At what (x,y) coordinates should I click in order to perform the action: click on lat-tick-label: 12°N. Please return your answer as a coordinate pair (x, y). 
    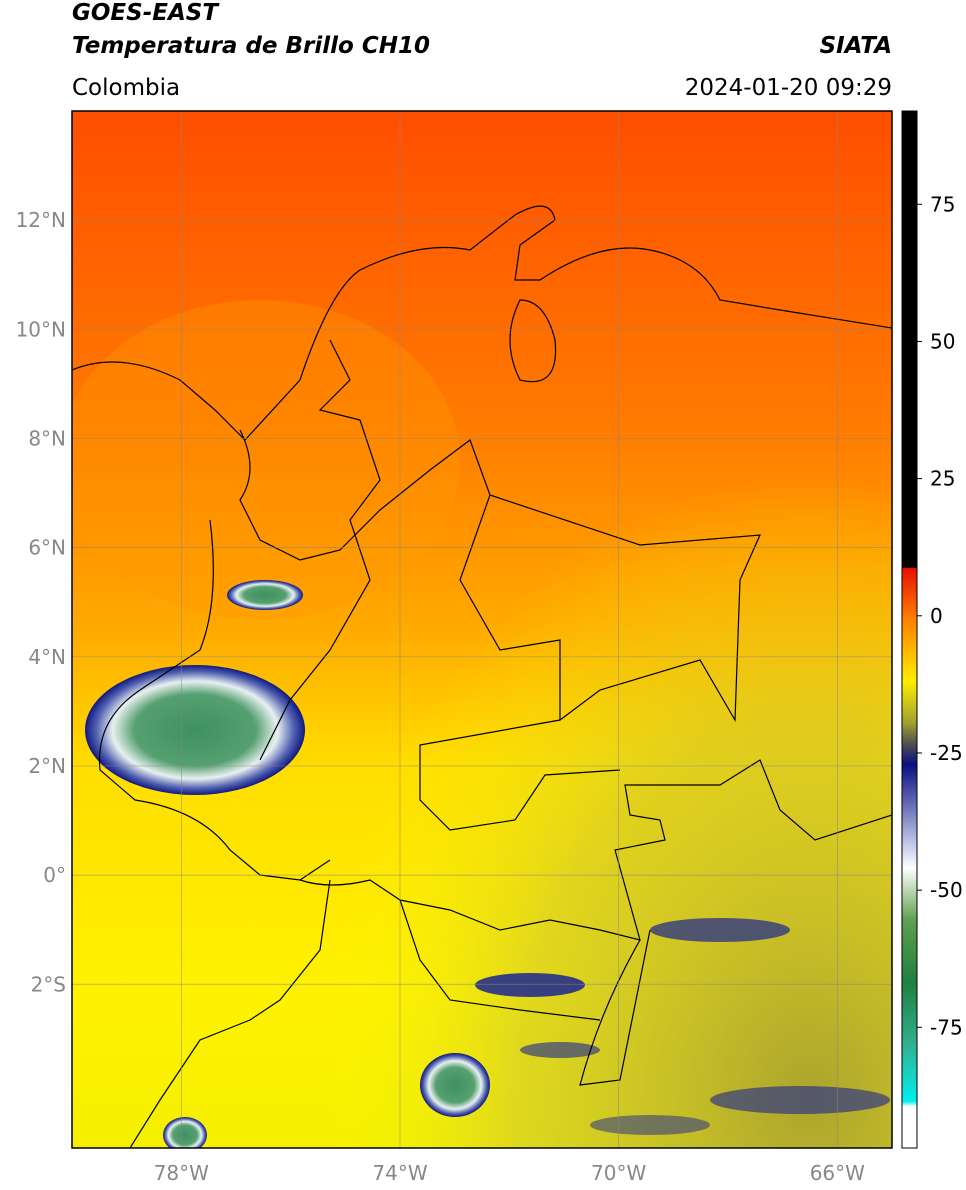
    Looking at the image, I should click on (41, 220).